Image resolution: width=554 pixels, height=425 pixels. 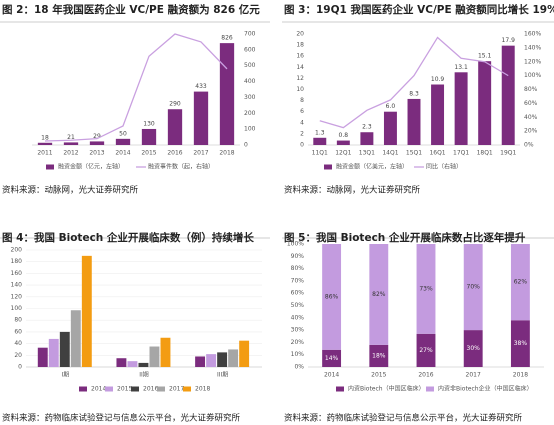 I want to click on data-label: 2.3, so click(x=367, y=127).